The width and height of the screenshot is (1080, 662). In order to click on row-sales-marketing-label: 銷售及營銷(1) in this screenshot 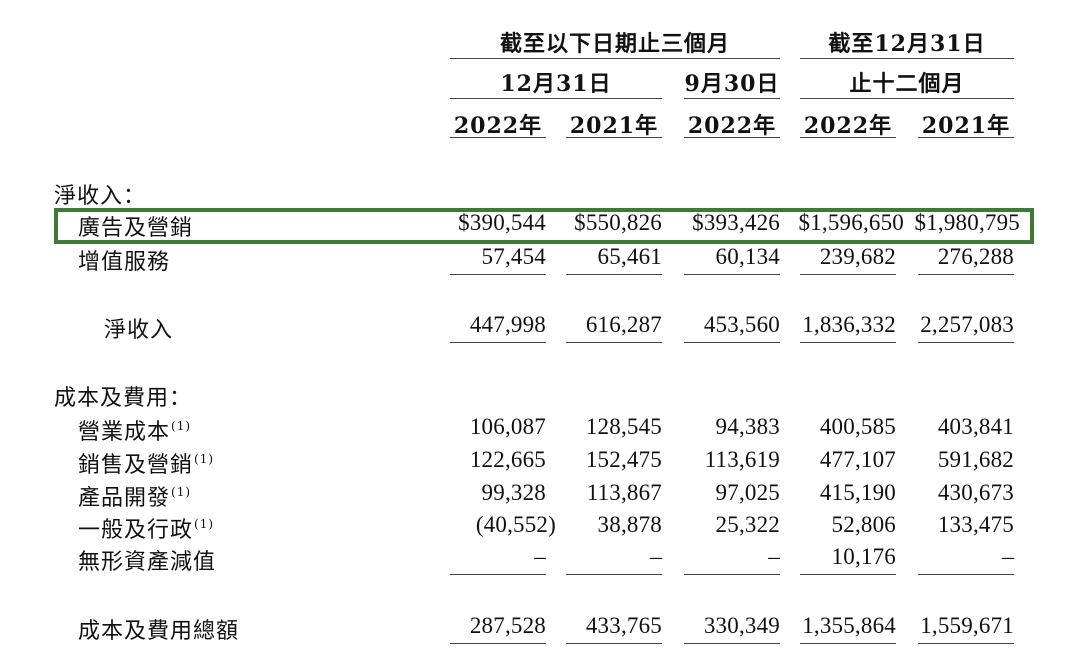, I will do `click(146, 463)`.